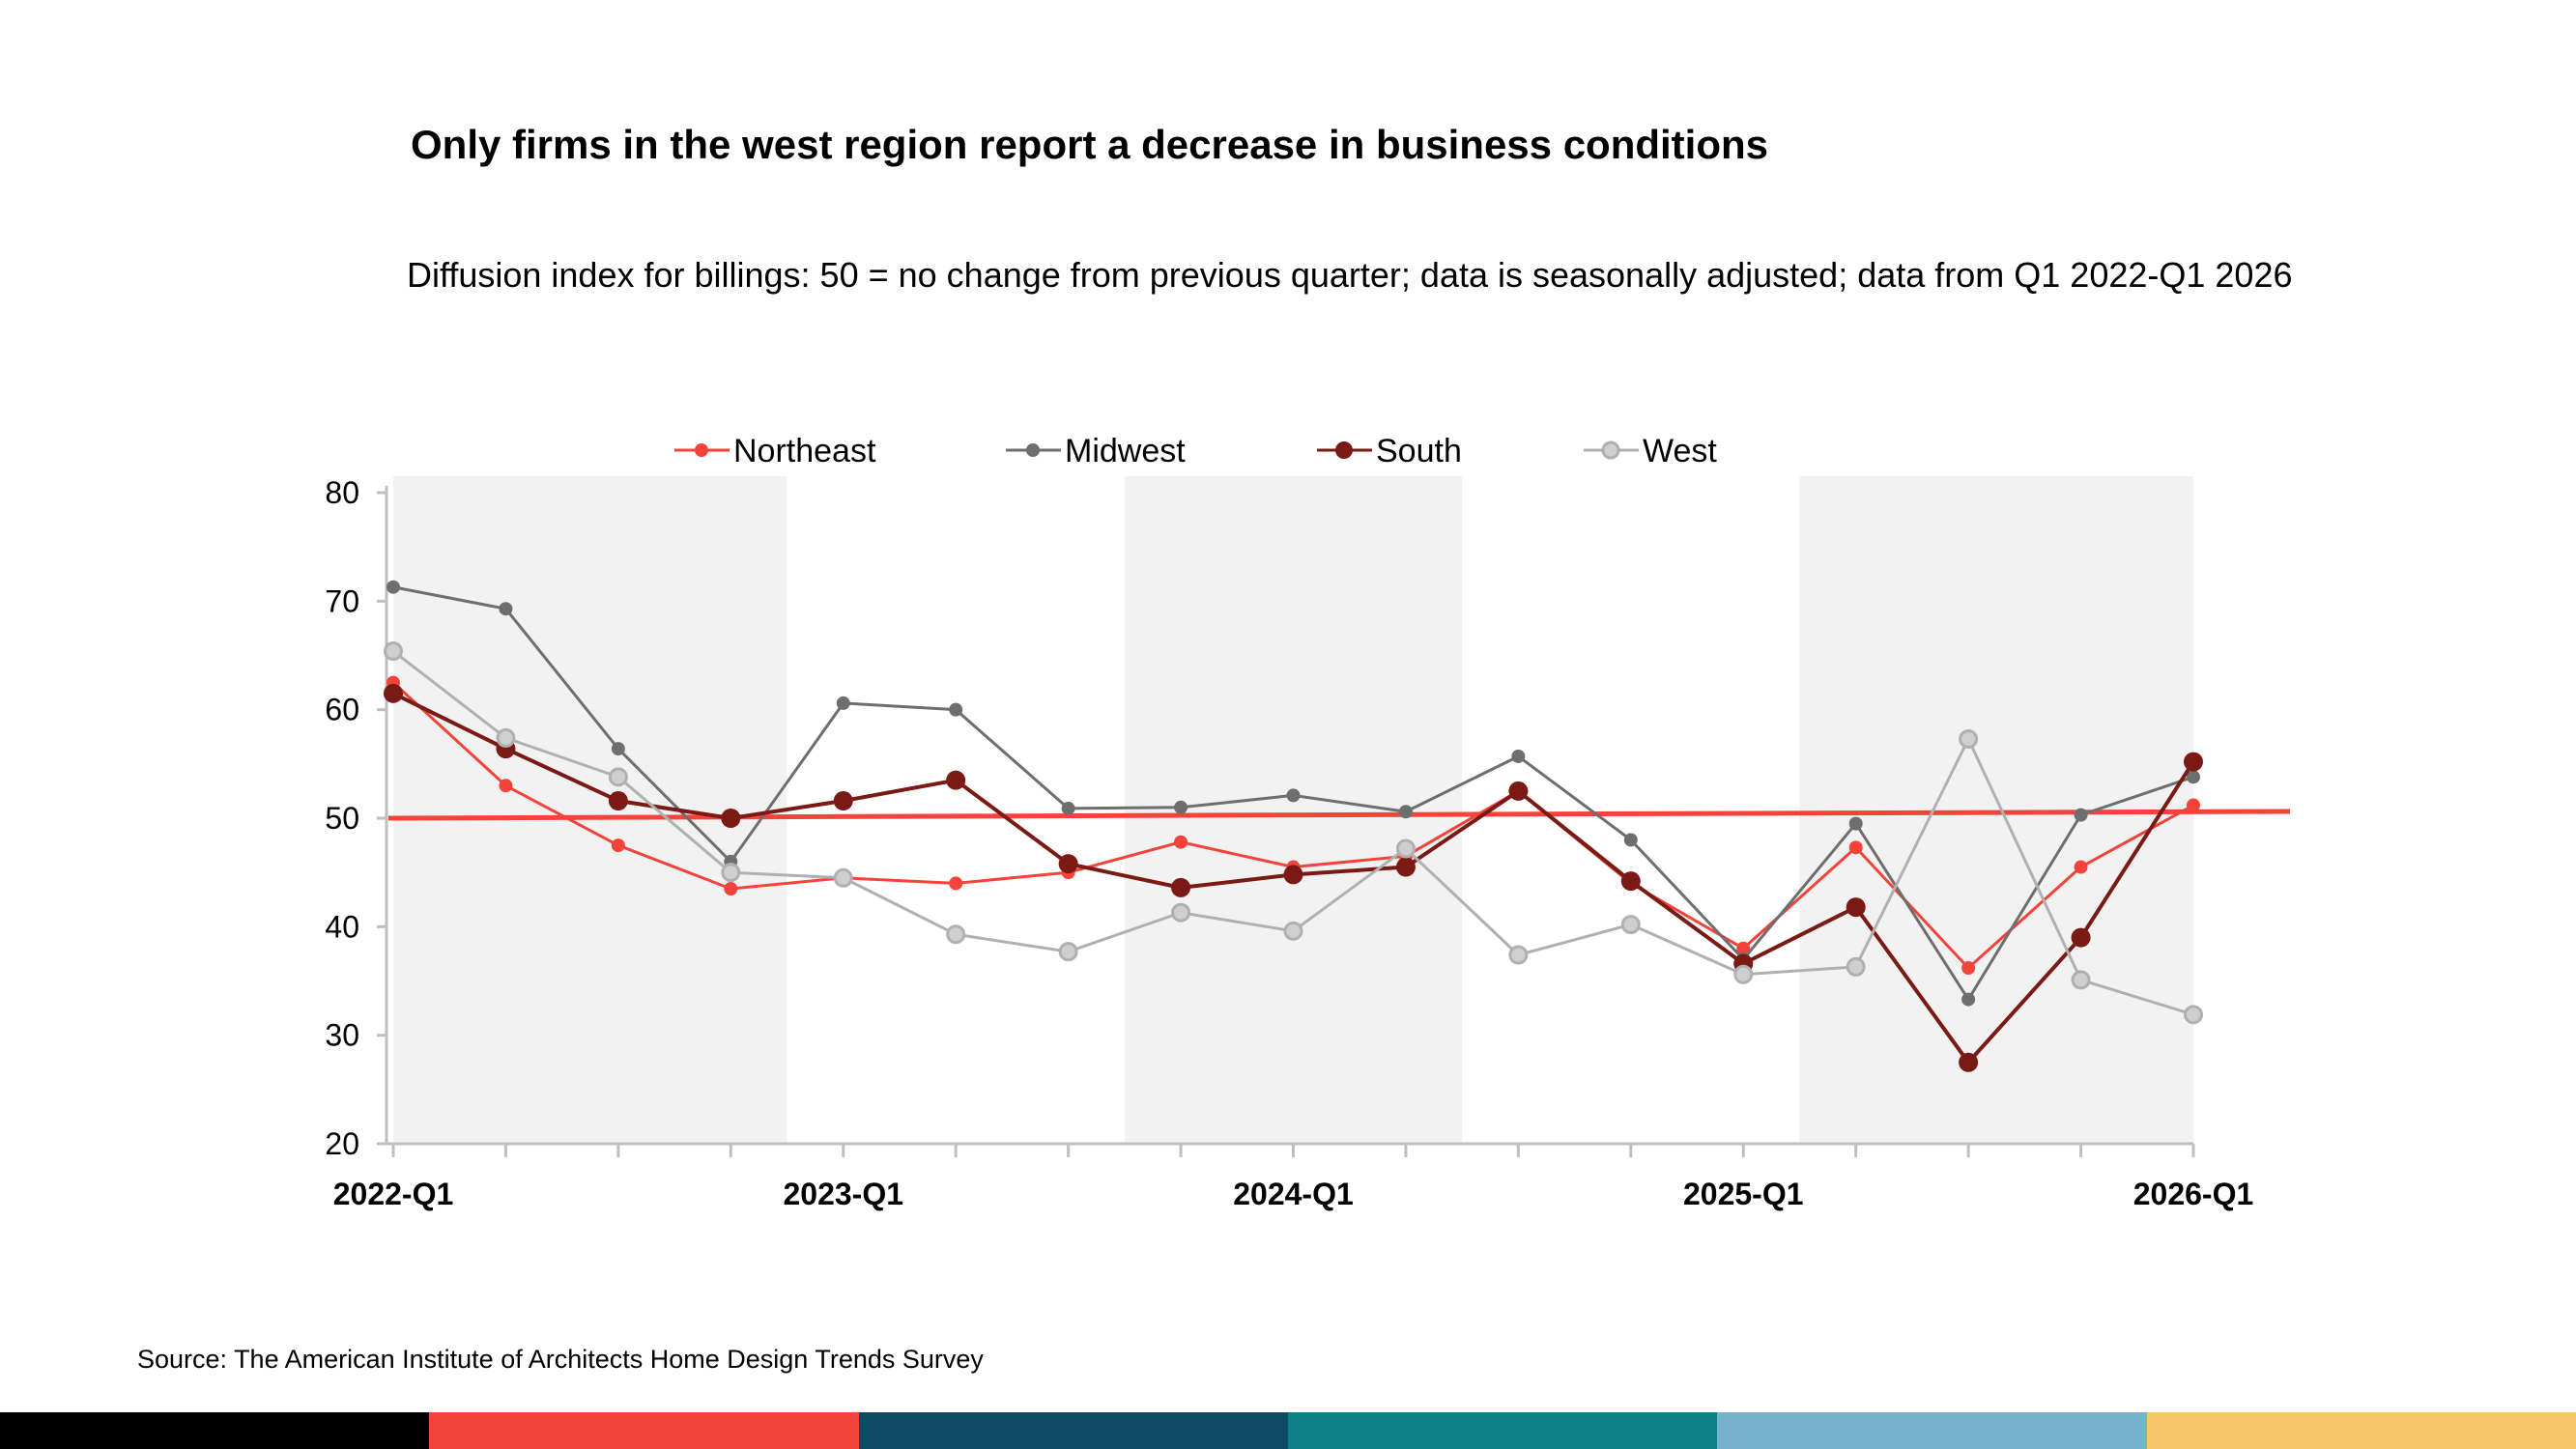 The height and width of the screenshot is (1449, 2576). Describe the element at coordinates (342, 710) in the screenshot. I see `y-tick-label: 60` at that location.